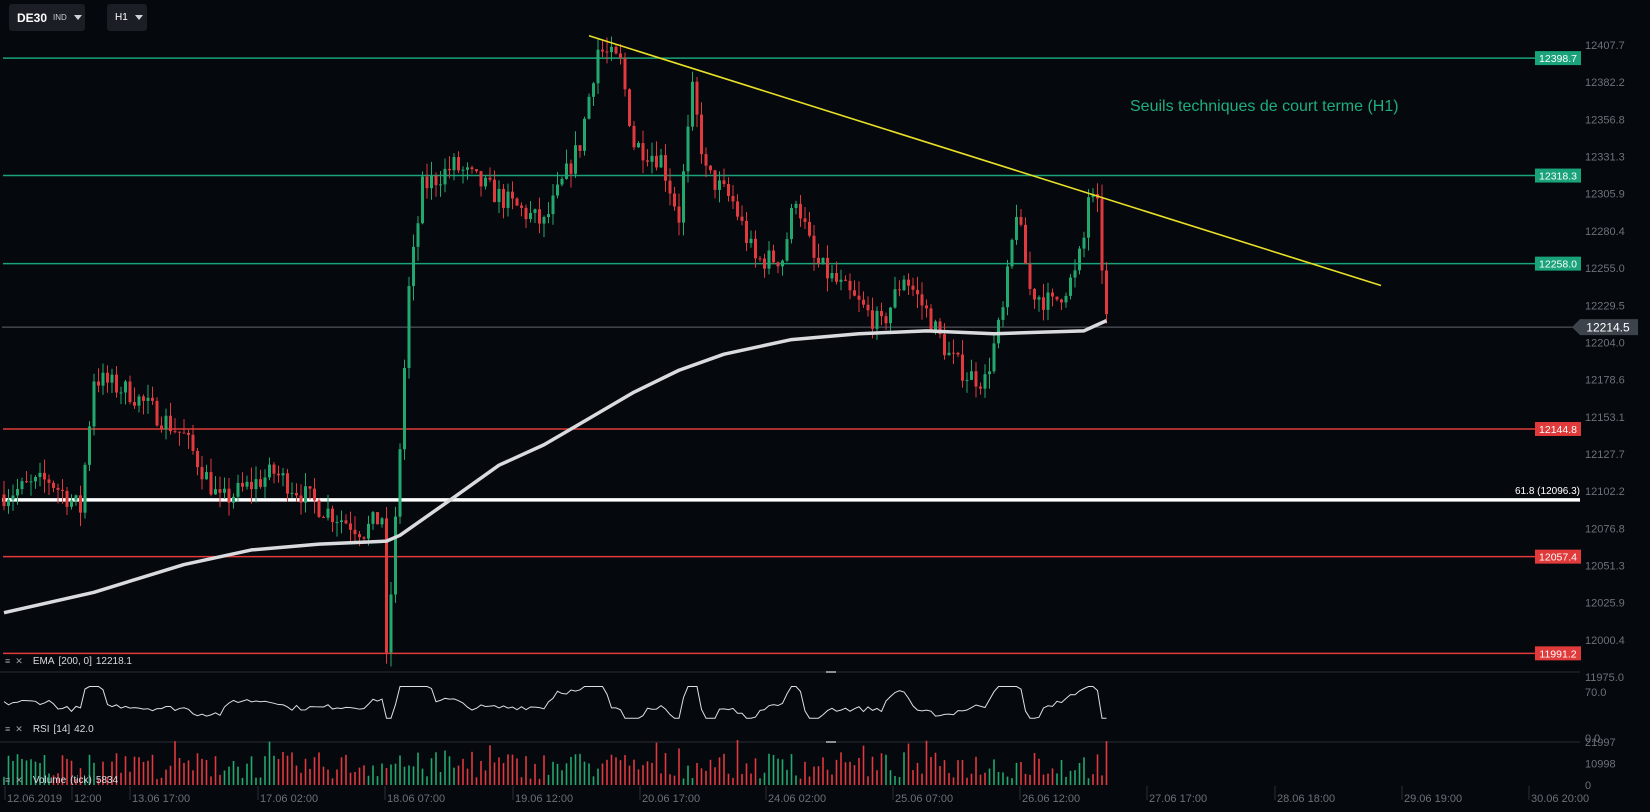 The image size is (1650, 812). Describe the element at coordinates (1547, 491) in the screenshot. I see `fibonacci-label: 61.8 (12096.3)` at that location.